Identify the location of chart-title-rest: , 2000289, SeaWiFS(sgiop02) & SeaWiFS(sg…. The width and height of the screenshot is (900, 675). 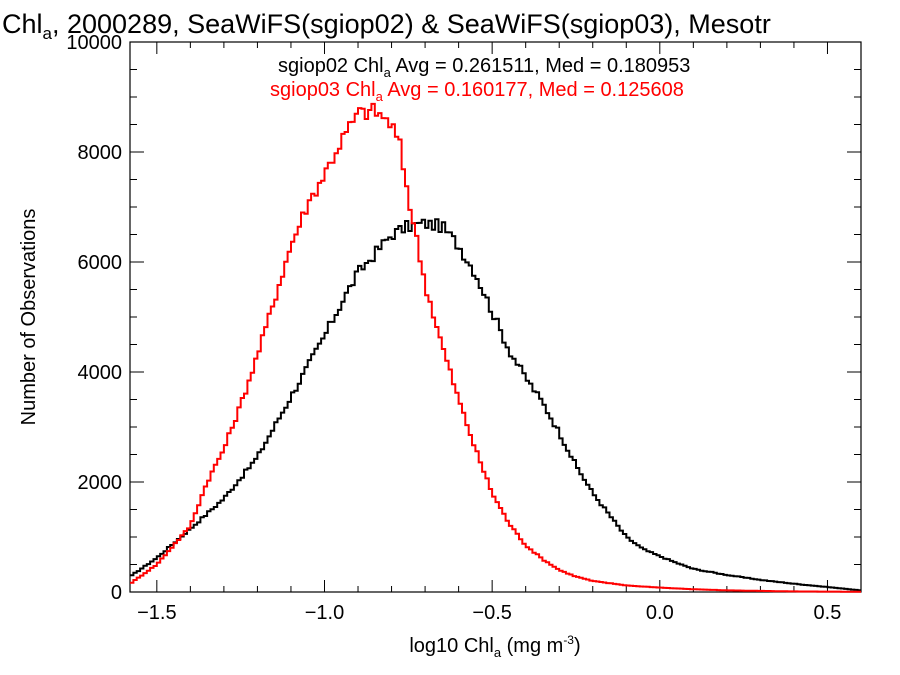
(411, 24).